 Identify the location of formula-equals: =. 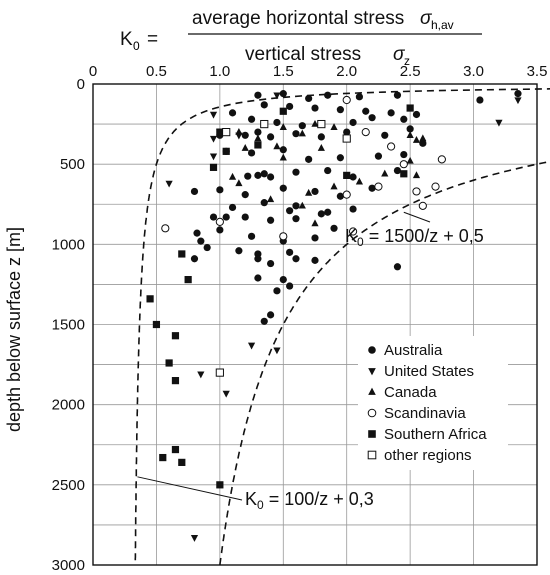
(152, 39).